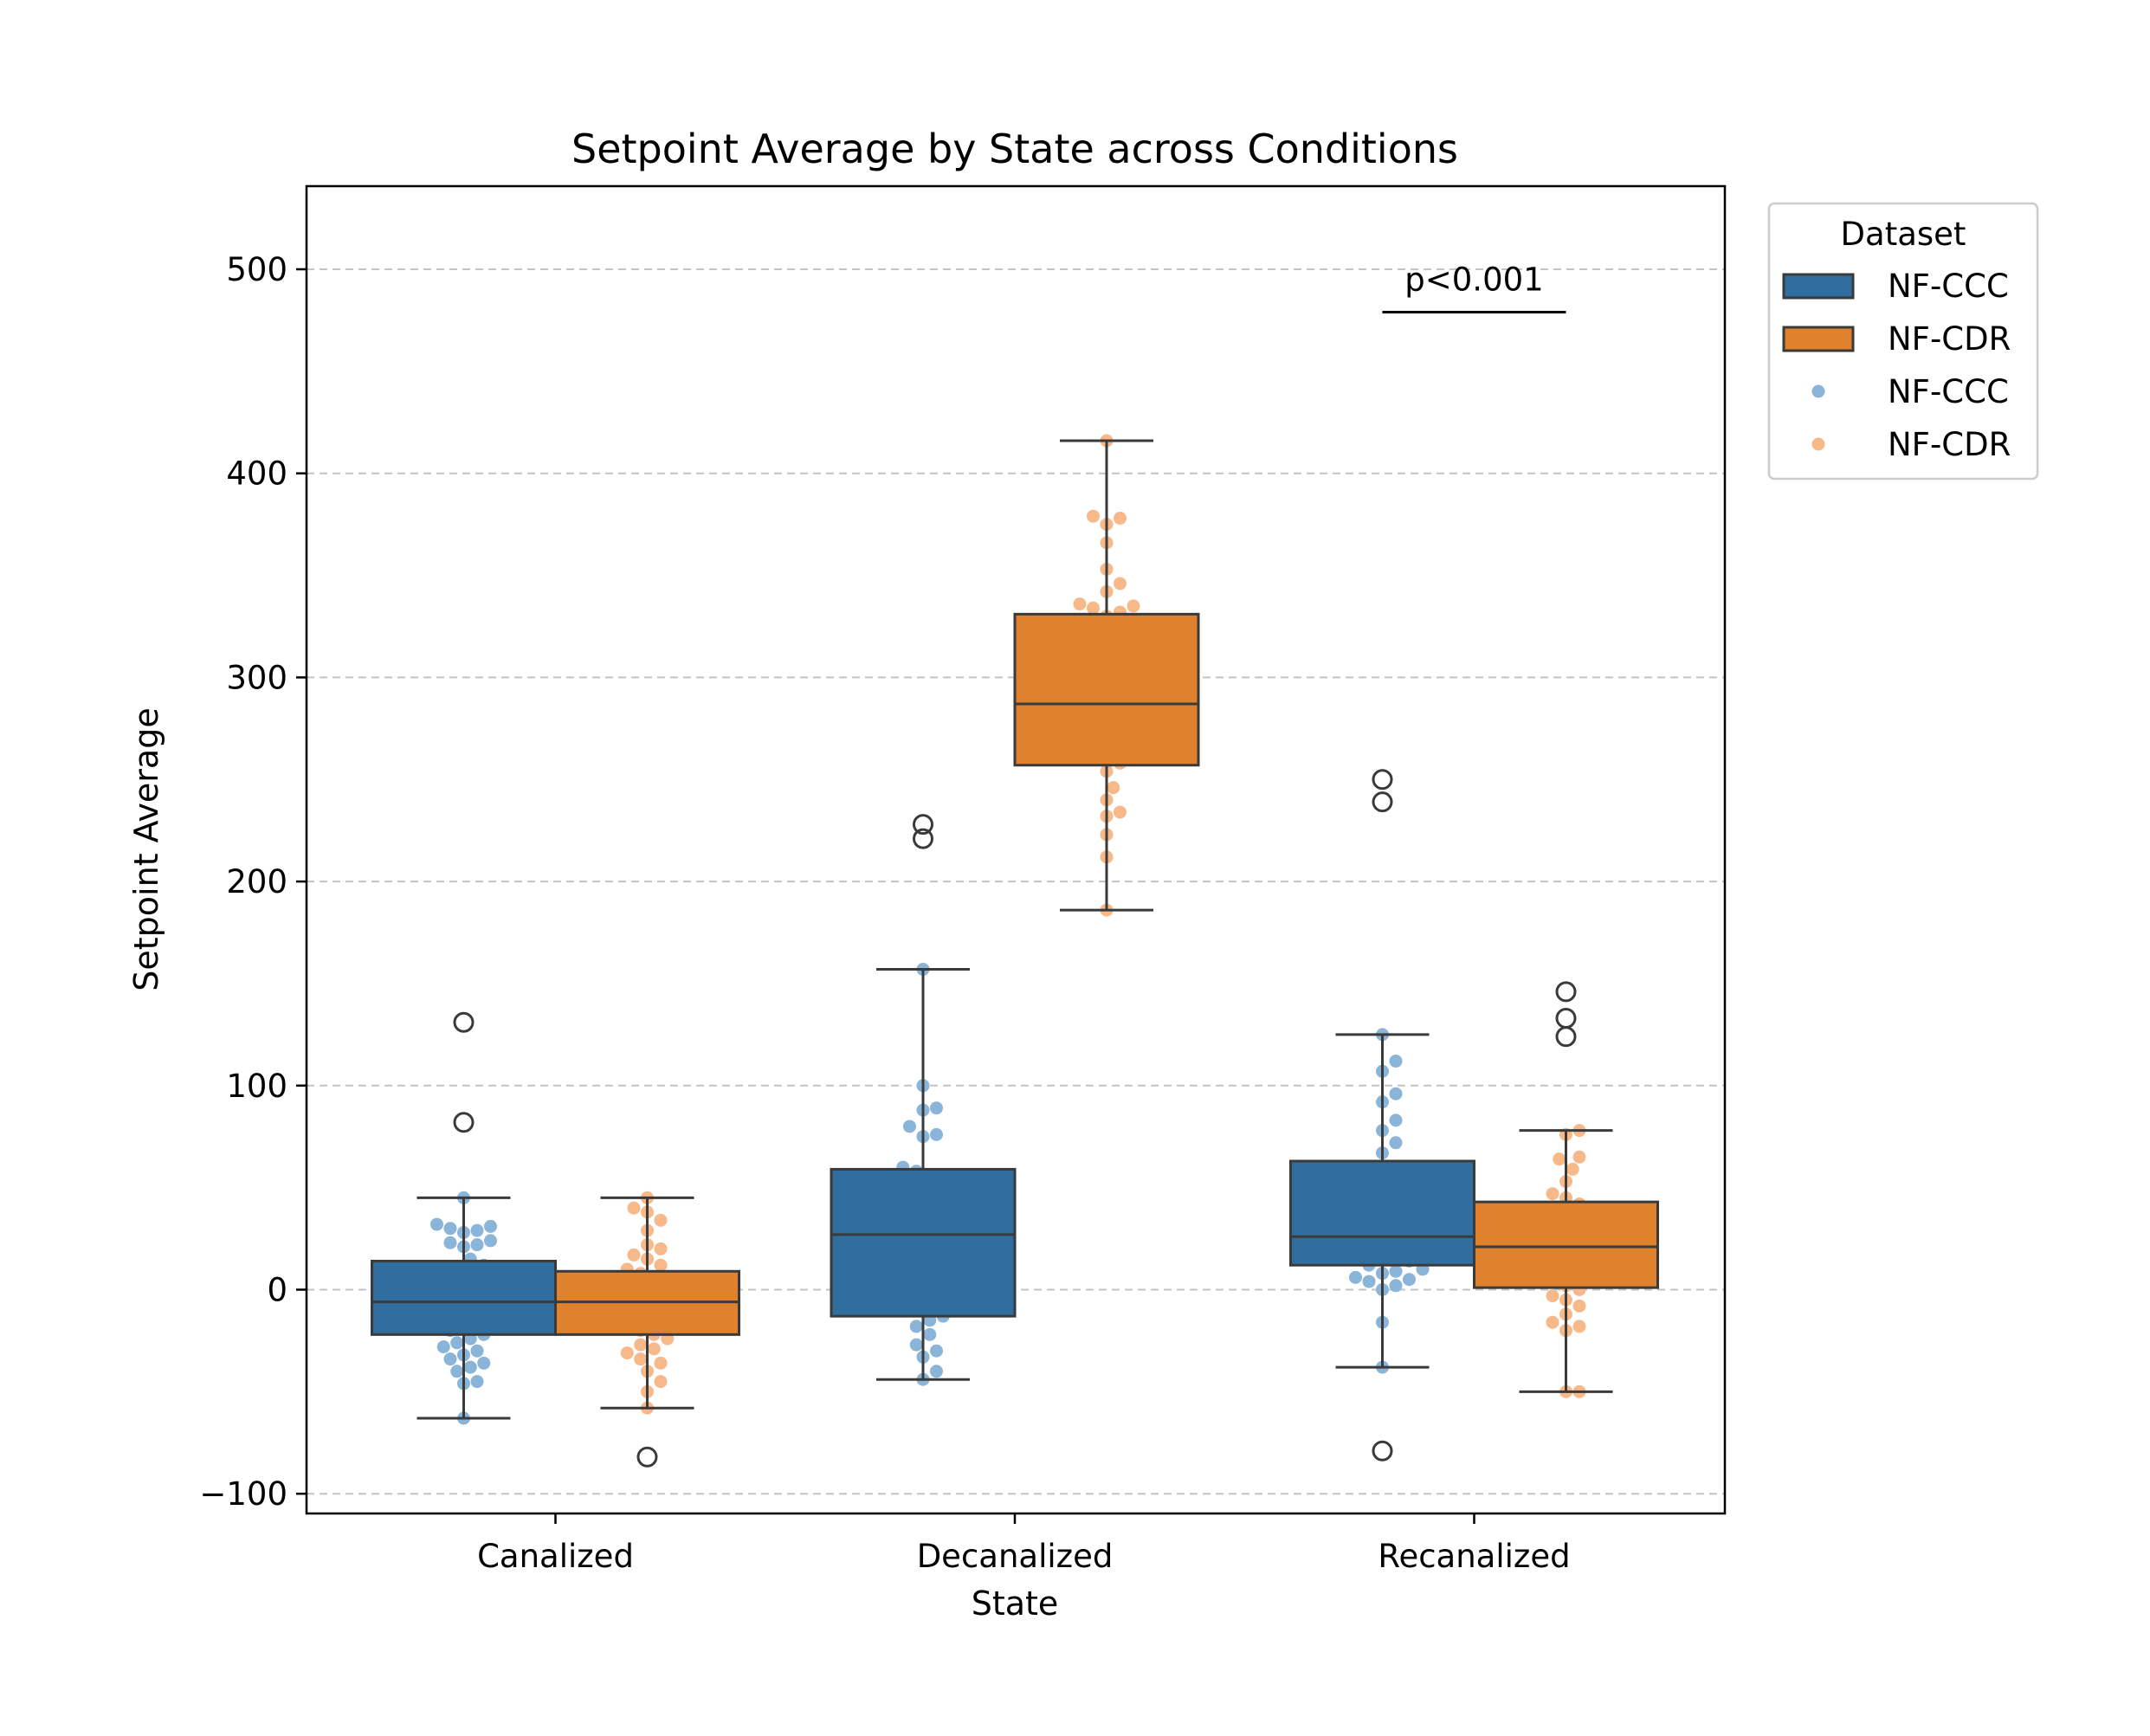 Image resolution: width=2150 pixels, height=1736 pixels. What do you see at coordinates (1474, 1556) in the screenshot?
I see `x-tick-label: Recanalized` at bounding box center [1474, 1556].